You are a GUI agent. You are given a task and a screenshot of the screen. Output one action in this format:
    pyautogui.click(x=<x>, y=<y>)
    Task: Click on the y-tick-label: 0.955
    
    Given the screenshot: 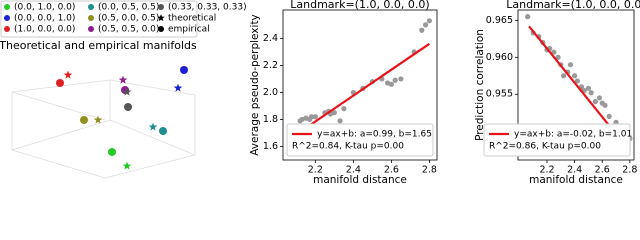 What is the action you would take?
    pyautogui.click(x=499, y=94)
    